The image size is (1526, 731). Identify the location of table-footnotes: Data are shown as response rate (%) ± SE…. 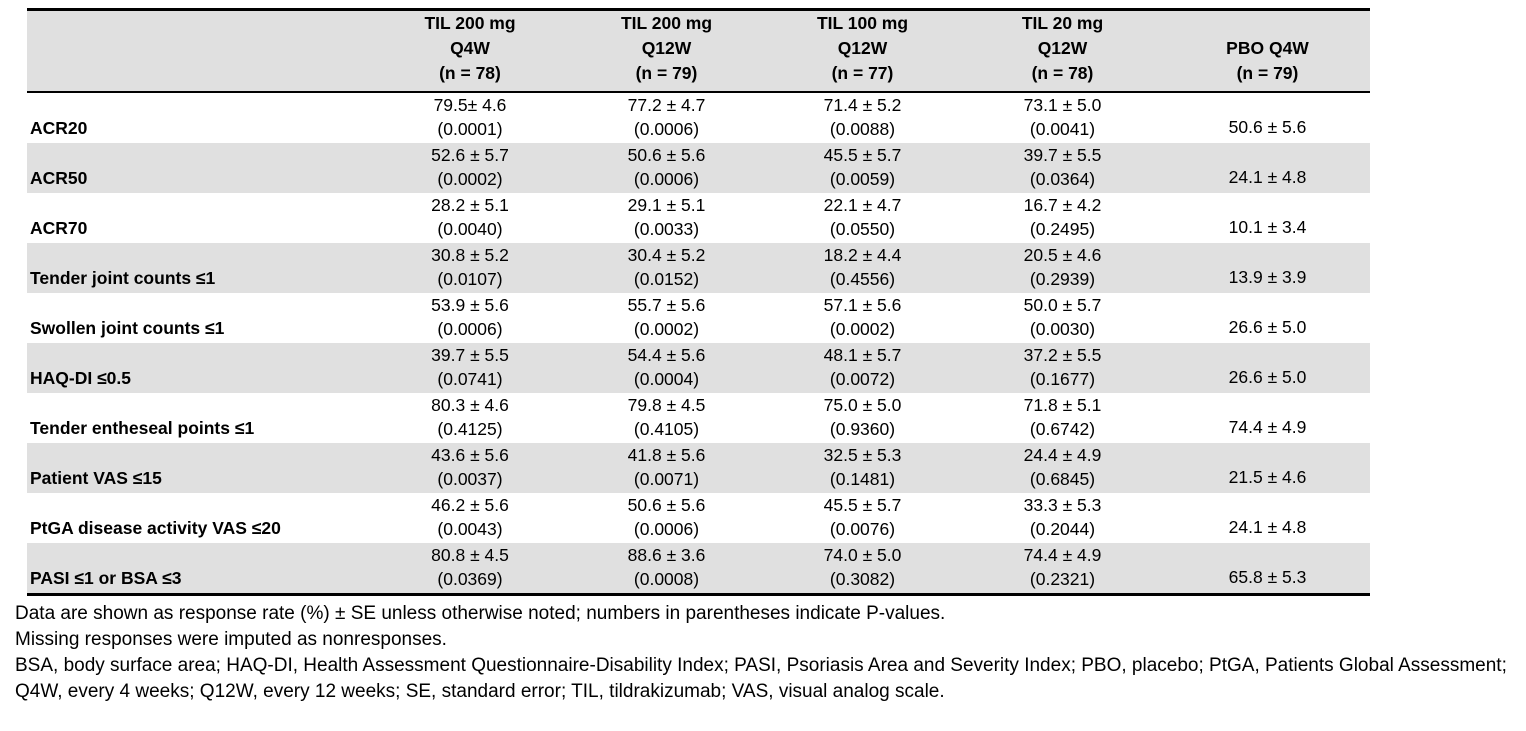
(767, 653).